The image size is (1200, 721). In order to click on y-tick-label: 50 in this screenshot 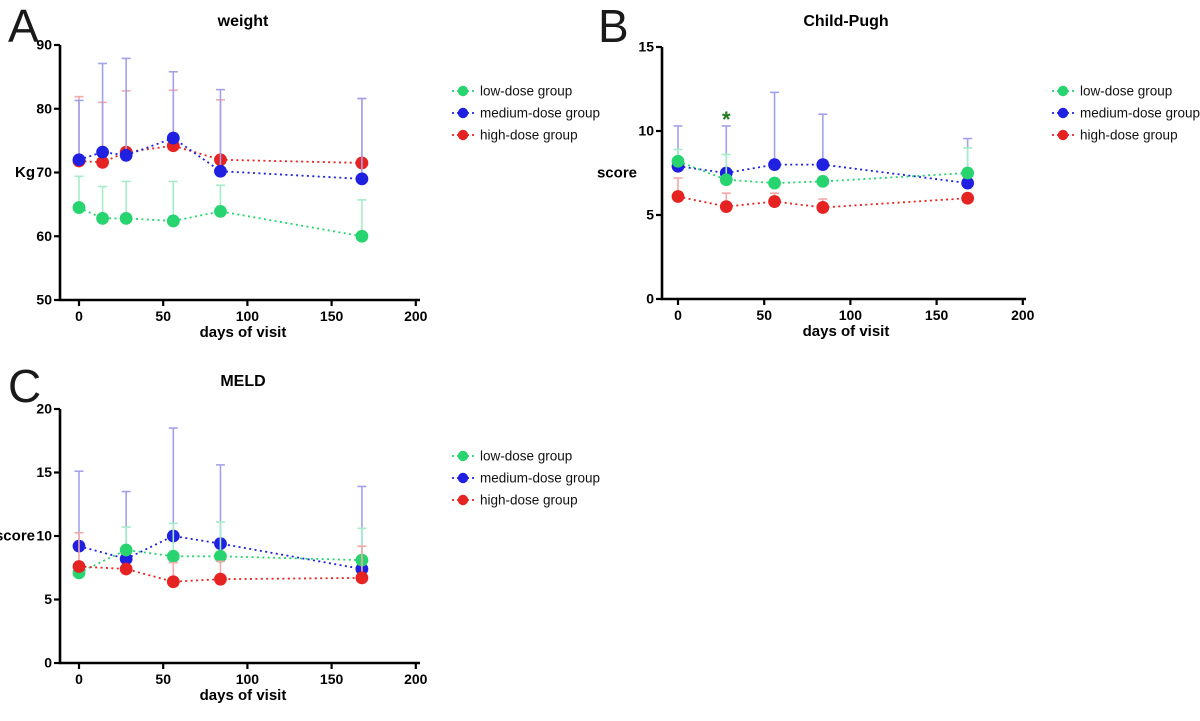, I will do `click(44, 300)`.